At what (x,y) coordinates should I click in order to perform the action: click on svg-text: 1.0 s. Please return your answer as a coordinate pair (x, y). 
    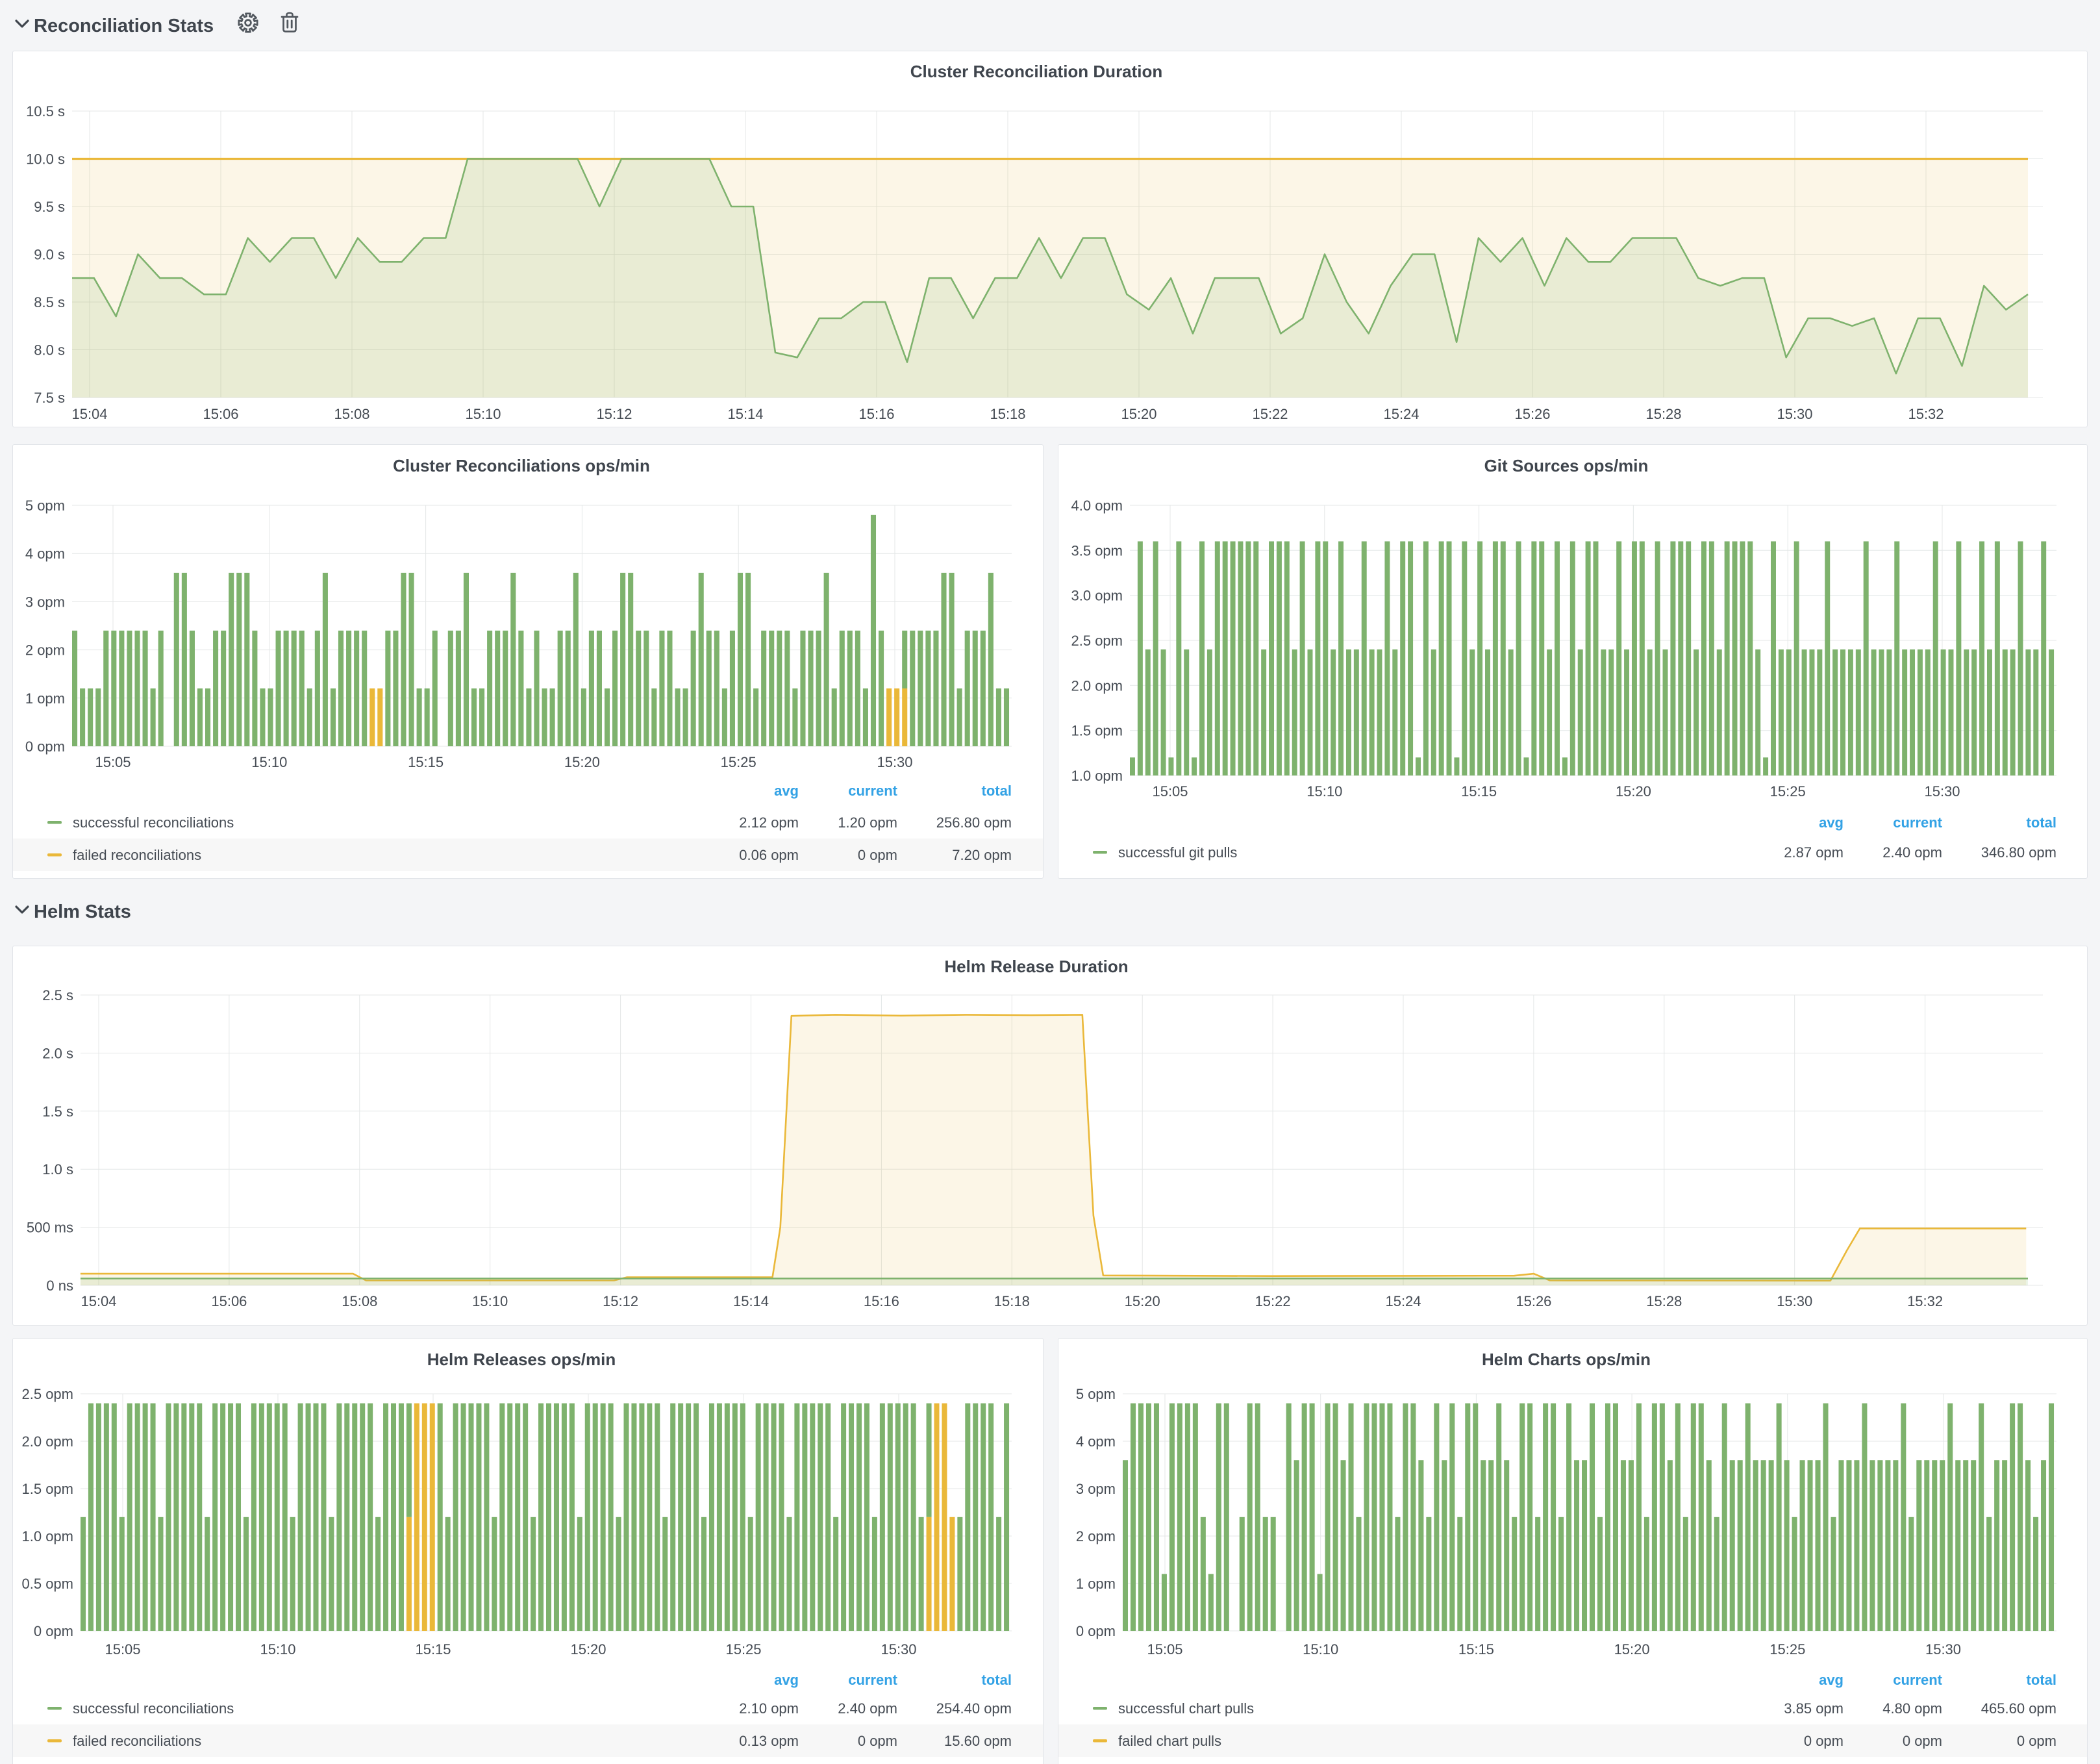
    Looking at the image, I should click on (57, 1170).